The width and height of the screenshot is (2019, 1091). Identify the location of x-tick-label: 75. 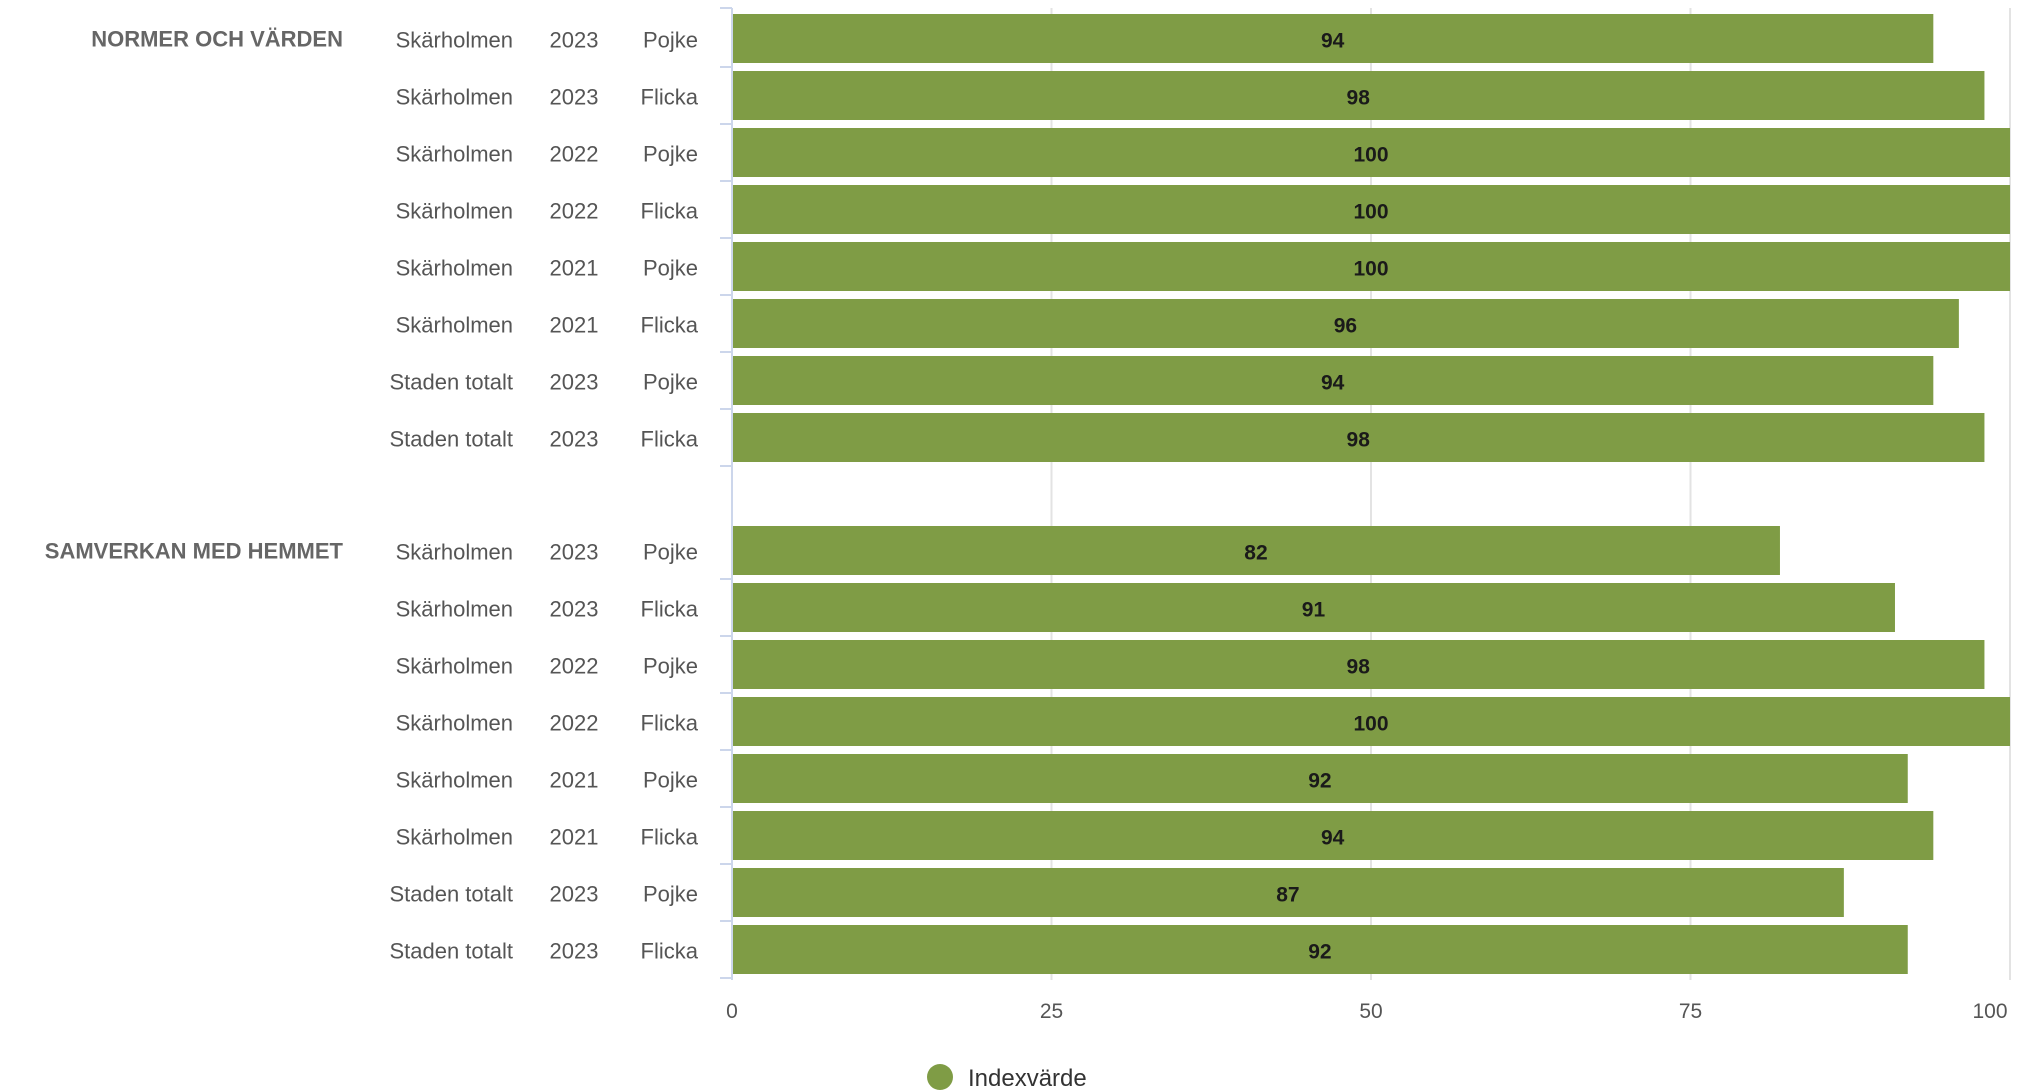
(1690, 1011).